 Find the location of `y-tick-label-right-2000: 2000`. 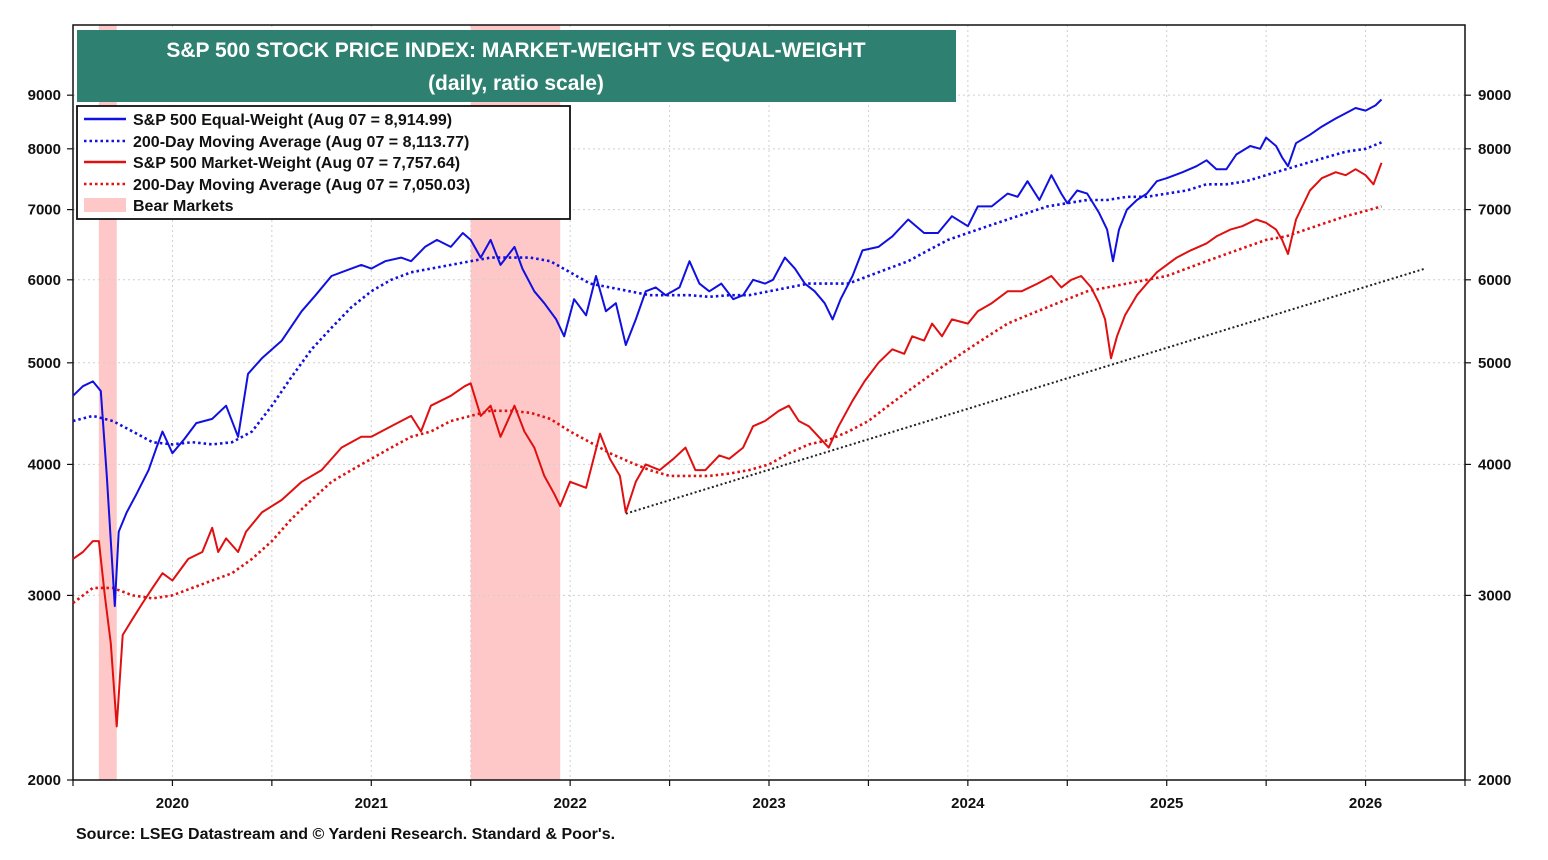

y-tick-label-right-2000: 2000 is located at coordinates (1494, 780).